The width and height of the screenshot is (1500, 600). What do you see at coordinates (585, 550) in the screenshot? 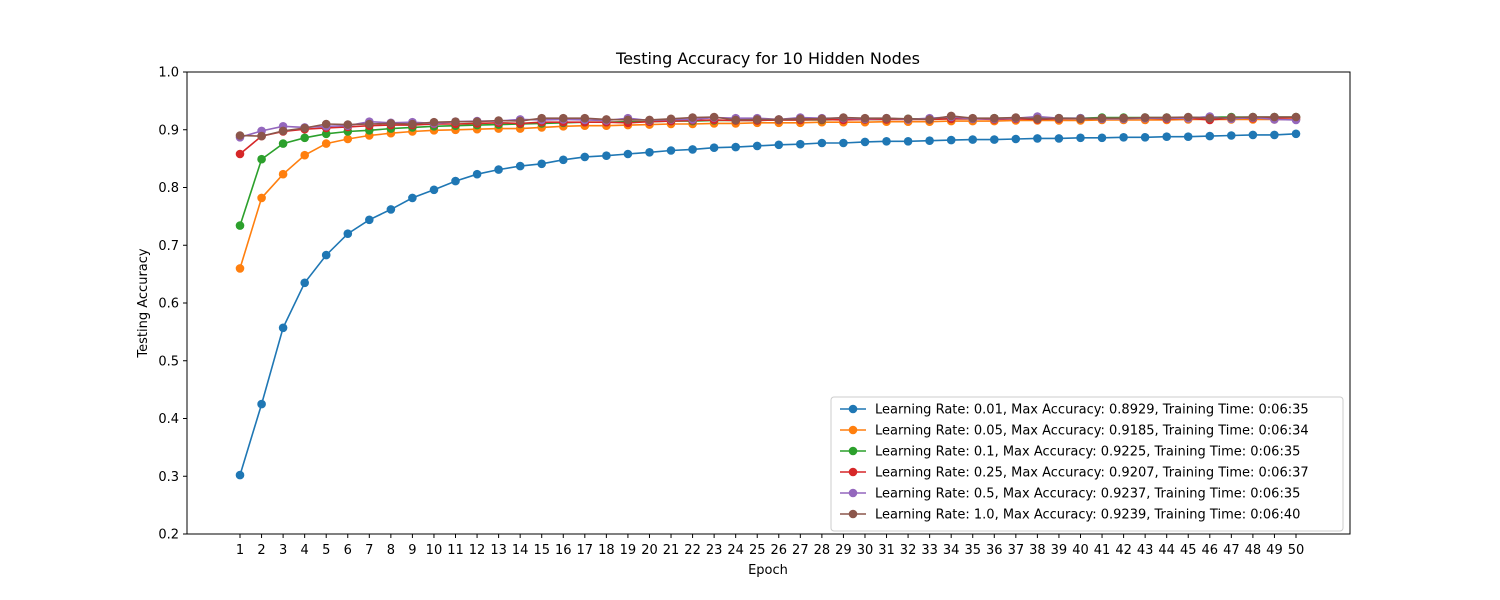
I see `x-tick-label: 17` at bounding box center [585, 550].